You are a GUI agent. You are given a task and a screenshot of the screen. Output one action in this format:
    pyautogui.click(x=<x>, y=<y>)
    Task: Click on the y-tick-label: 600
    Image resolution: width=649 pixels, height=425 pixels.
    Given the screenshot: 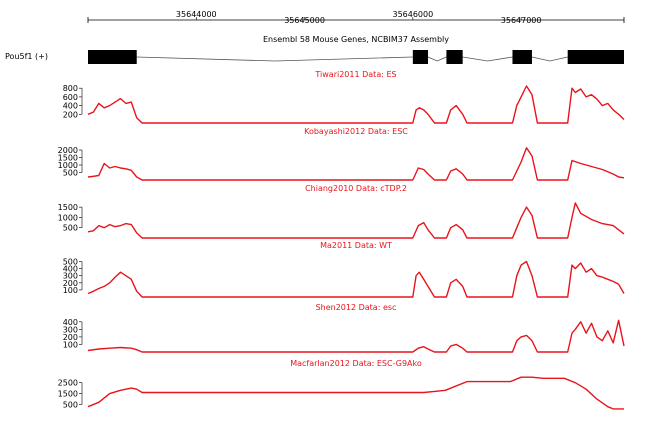 What is the action you would take?
    pyautogui.click(x=70, y=97)
    